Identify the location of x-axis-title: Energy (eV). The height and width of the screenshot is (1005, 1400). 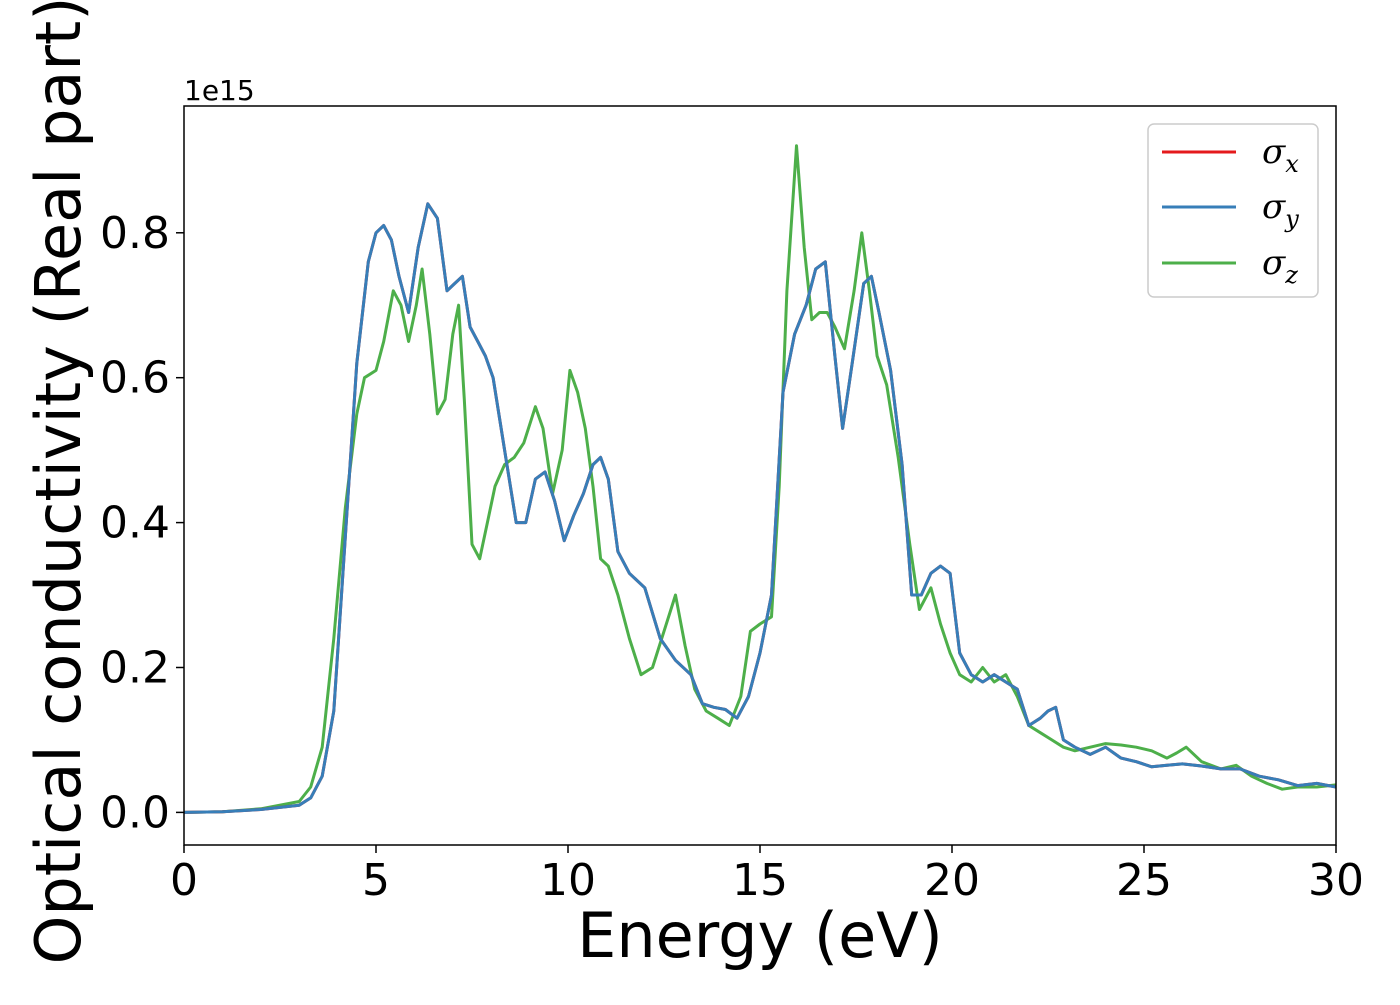
(760, 935).